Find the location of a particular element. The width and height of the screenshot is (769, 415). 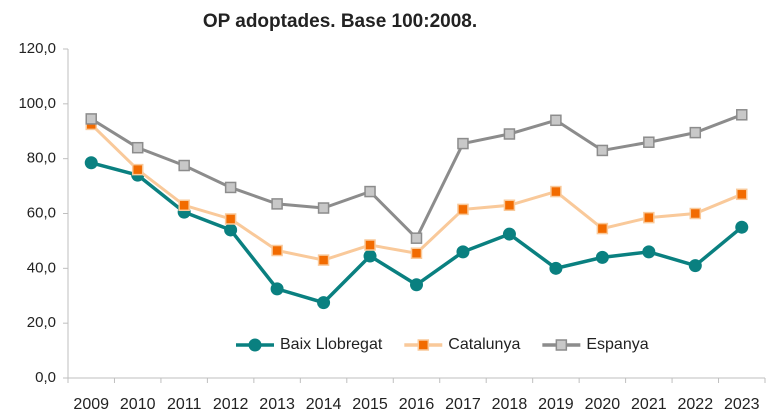

x-tick-label: 2012 is located at coordinates (231, 404).